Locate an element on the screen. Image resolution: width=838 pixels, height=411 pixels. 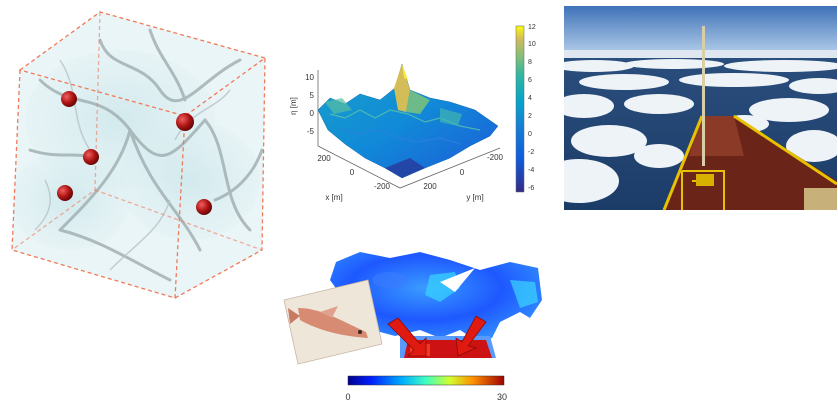
flow-colorbar is located at coordinates (426, 380).